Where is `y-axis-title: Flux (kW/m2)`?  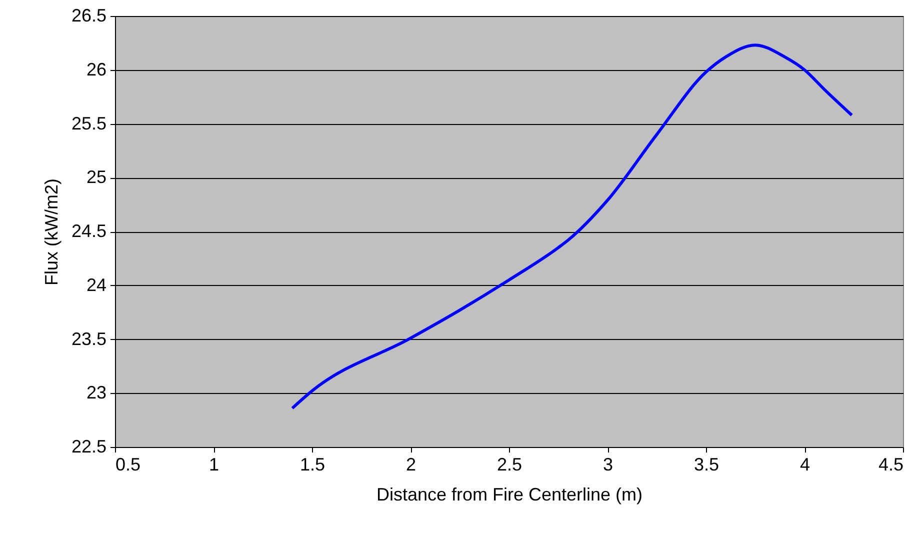 y-axis-title: Flux (kW/m2) is located at coordinates (51, 232).